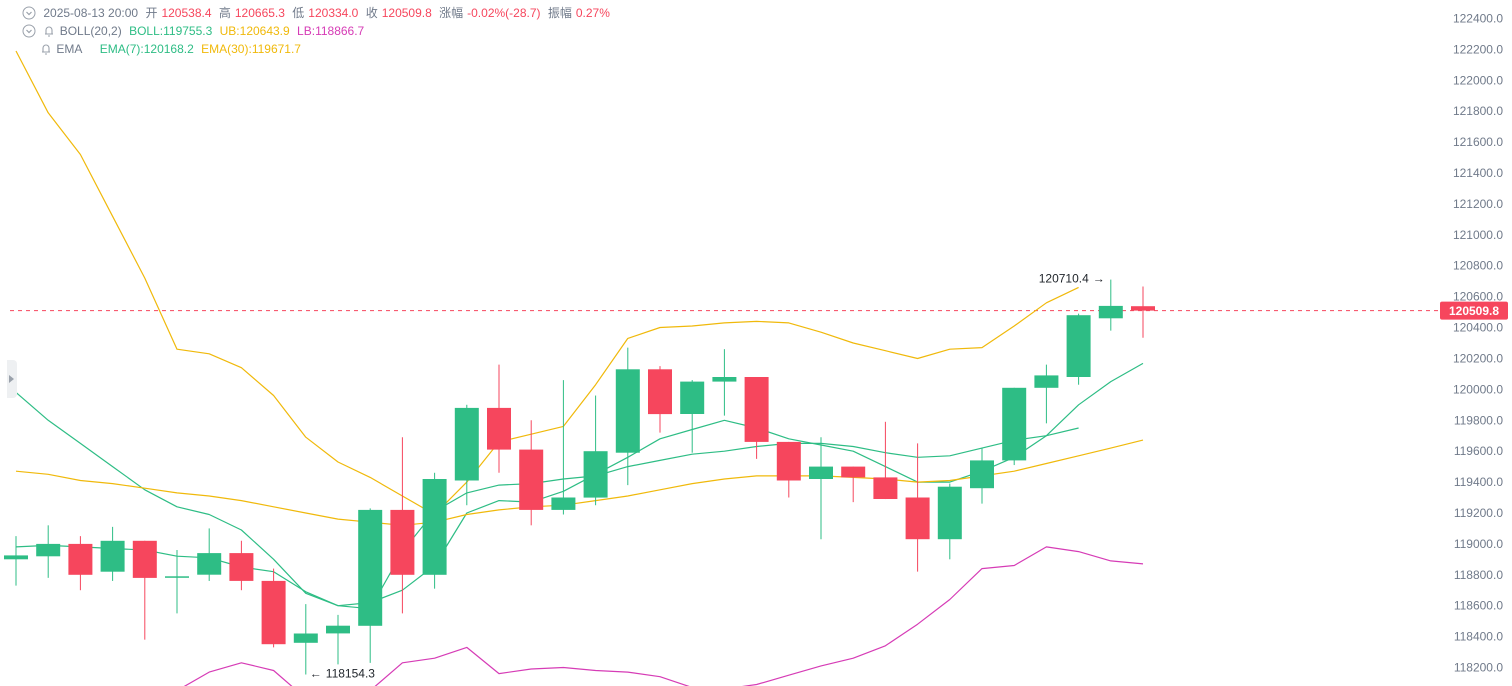 Image resolution: width=1512 pixels, height=686 pixels. What do you see at coordinates (151, 13) in the screenshot?
I see `open-label: 开` at bounding box center [151, 13].